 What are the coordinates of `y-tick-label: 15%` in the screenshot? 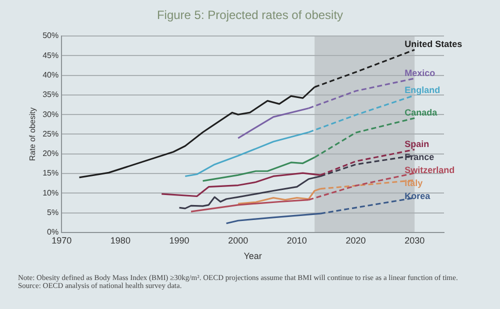 It's located at (50, 173).